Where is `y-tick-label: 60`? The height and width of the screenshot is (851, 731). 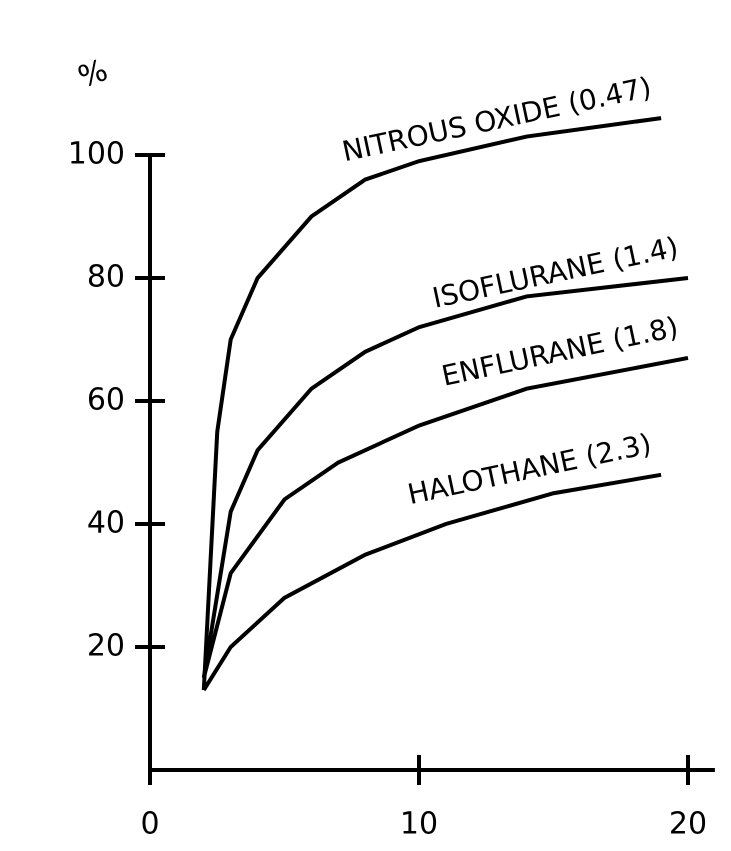
y-tick-label: 60 is located at coordinates (106, 400).